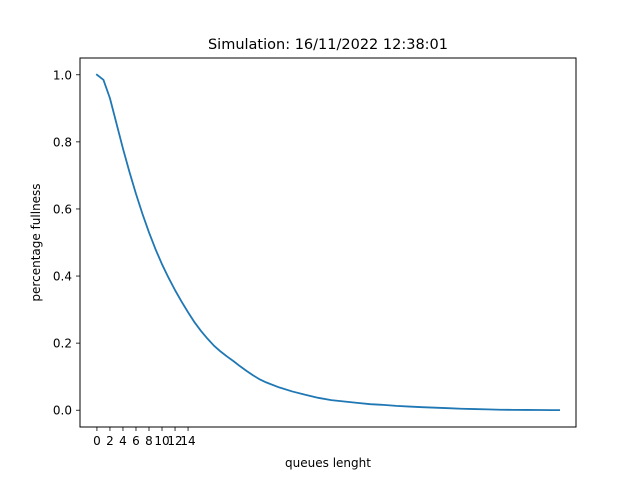 The image size is (640, 480). I want to click on x-tick-label: 2, so click(110, 441).